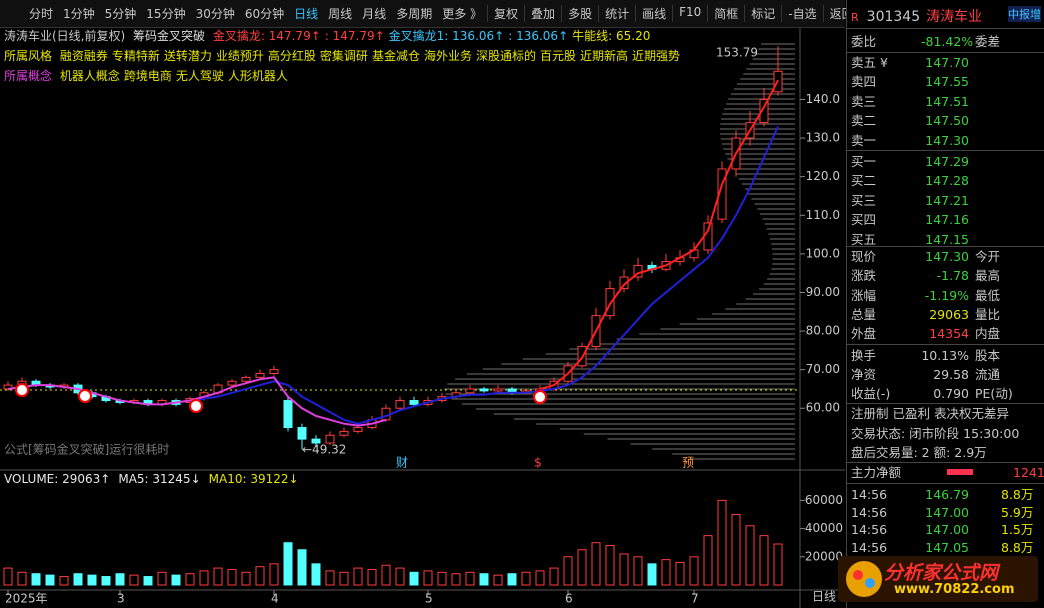 The image size is (1044, 608). Describe the element at coordinates (79, 14) in the screenshot. I see `period-tab: 1分钟` at that location.